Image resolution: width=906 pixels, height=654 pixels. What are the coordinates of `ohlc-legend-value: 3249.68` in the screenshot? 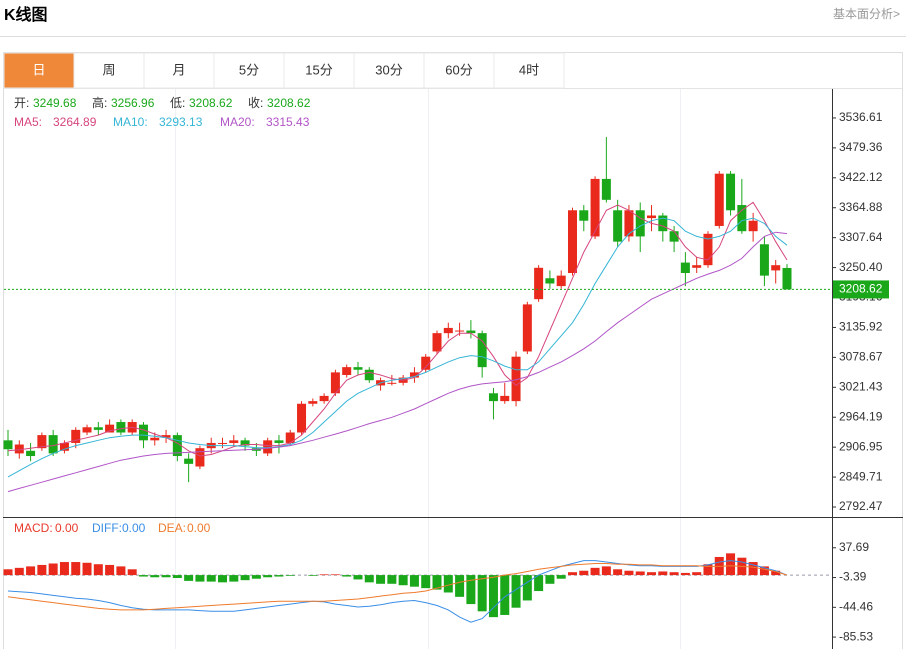 It's located at (55, 103).